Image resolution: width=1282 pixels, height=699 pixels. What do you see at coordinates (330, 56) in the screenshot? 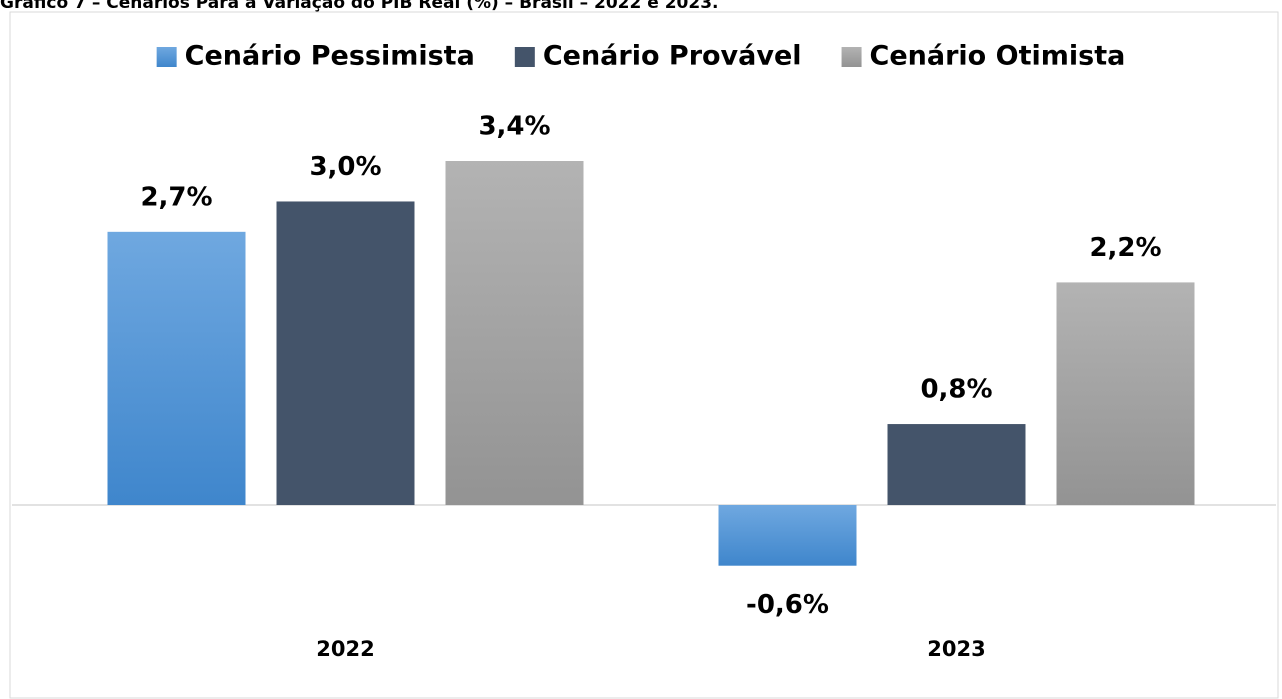
I see `legend-label: Cenário Pessimista` at bounding box center [330, 56].